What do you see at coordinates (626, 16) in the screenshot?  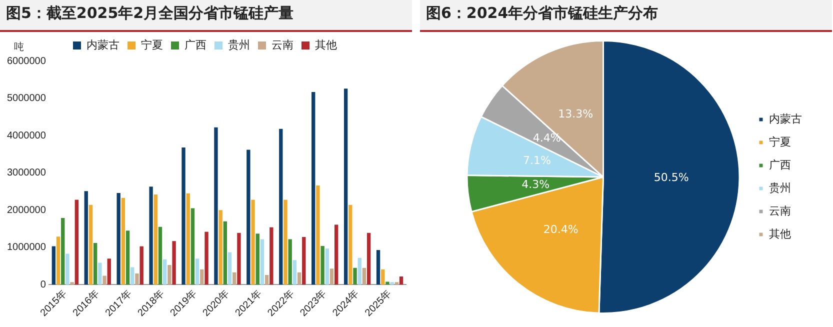 I see `chart-title: 图6：2024年分省市锰硅生产分布` at bounding box center [626, 16].